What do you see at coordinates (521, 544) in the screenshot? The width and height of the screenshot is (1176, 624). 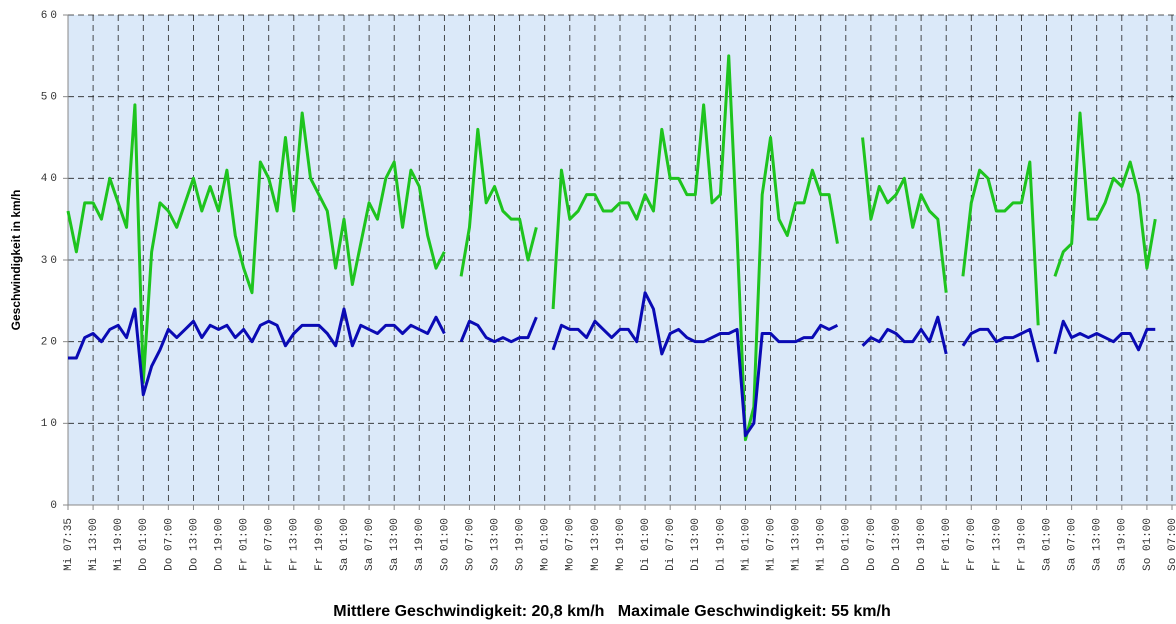 I see `x-tick-label: So 19:00` at bounding box center [521, 544].